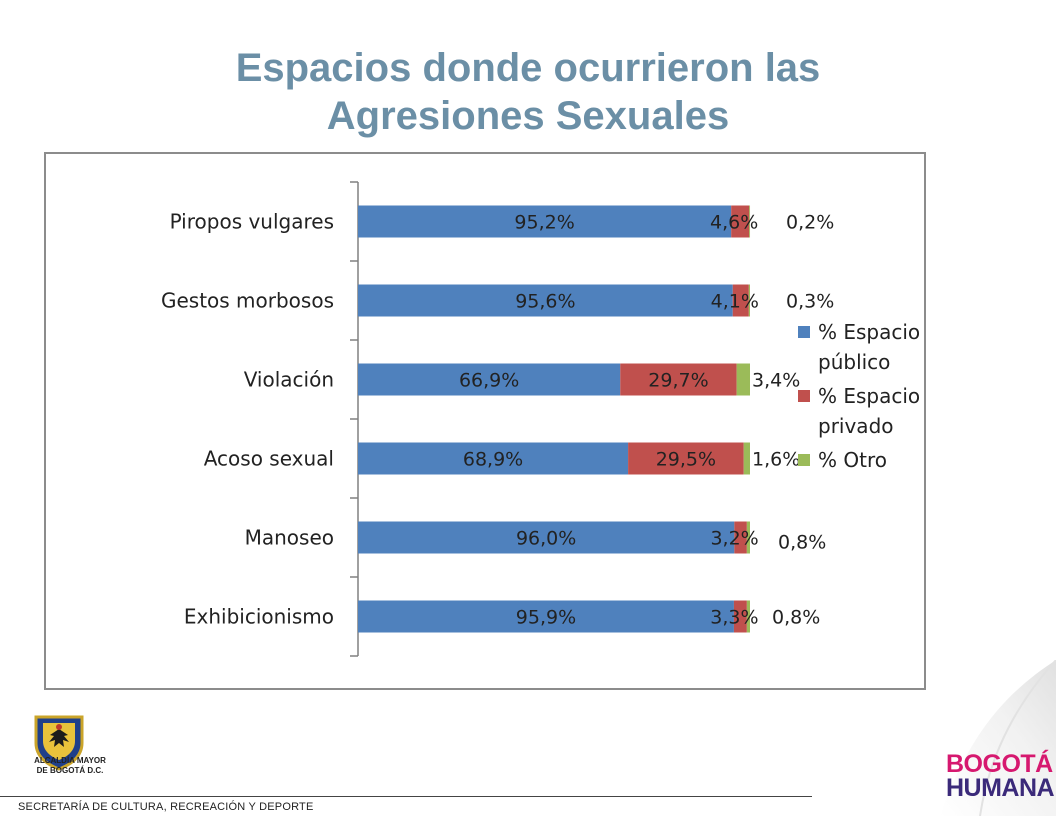 This screenshot has height=816, width=1056. I want to click on footer-divider, so click(406, 796).